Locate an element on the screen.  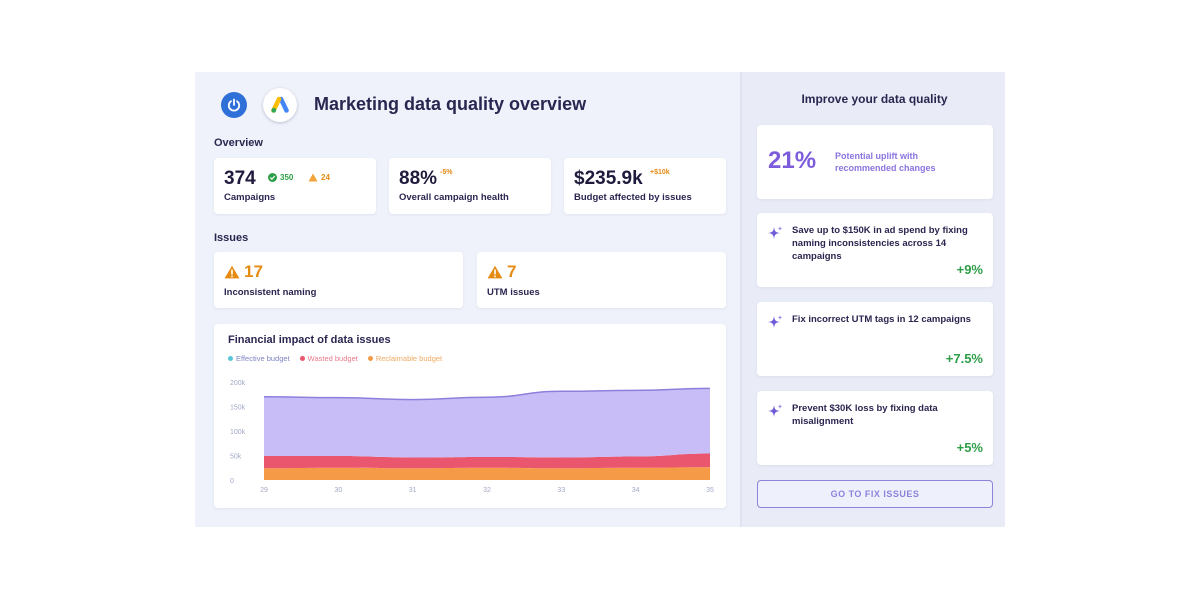
health-label: Overall campaign health is located at coordinates (454, 197).